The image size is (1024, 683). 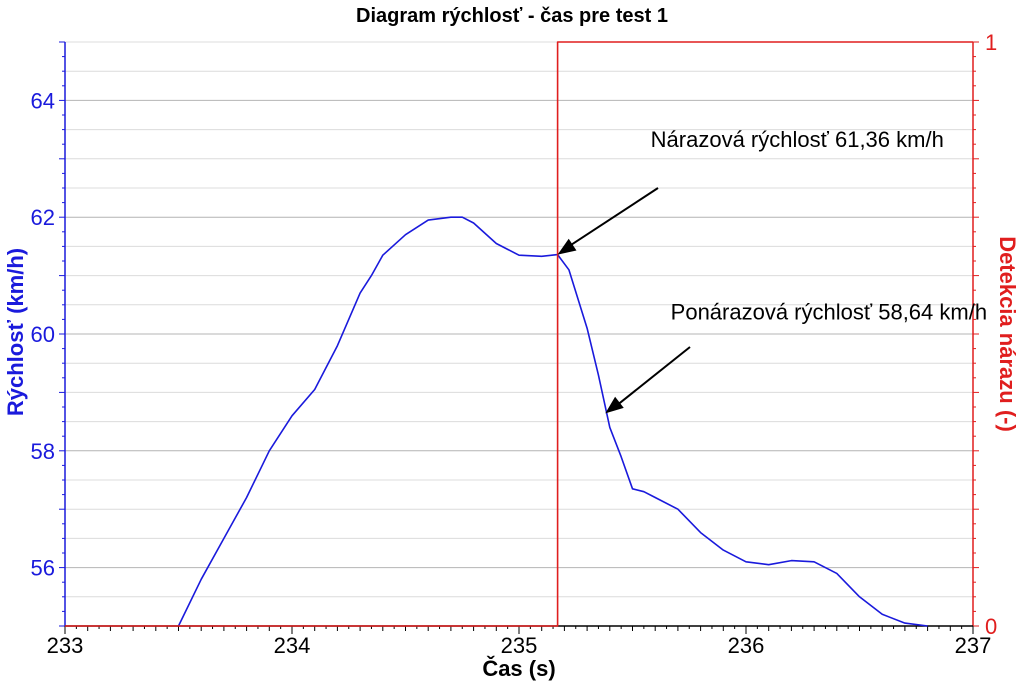 I want to click on x-tick-label: 234, so click(x=292, y=645).